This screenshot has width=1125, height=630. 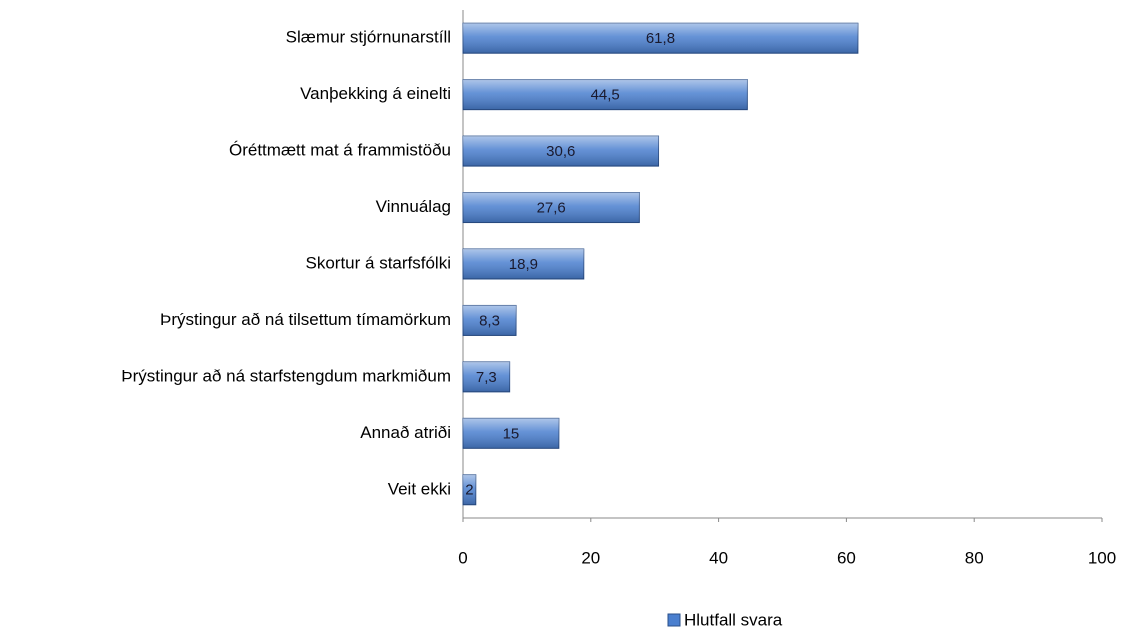 What do you see at coordinates (286, 375) in the screenshot?
I see `y-tick-label: Þrýstingur að ná starfstengdum markmiðum` at bounding box center [286, 375].